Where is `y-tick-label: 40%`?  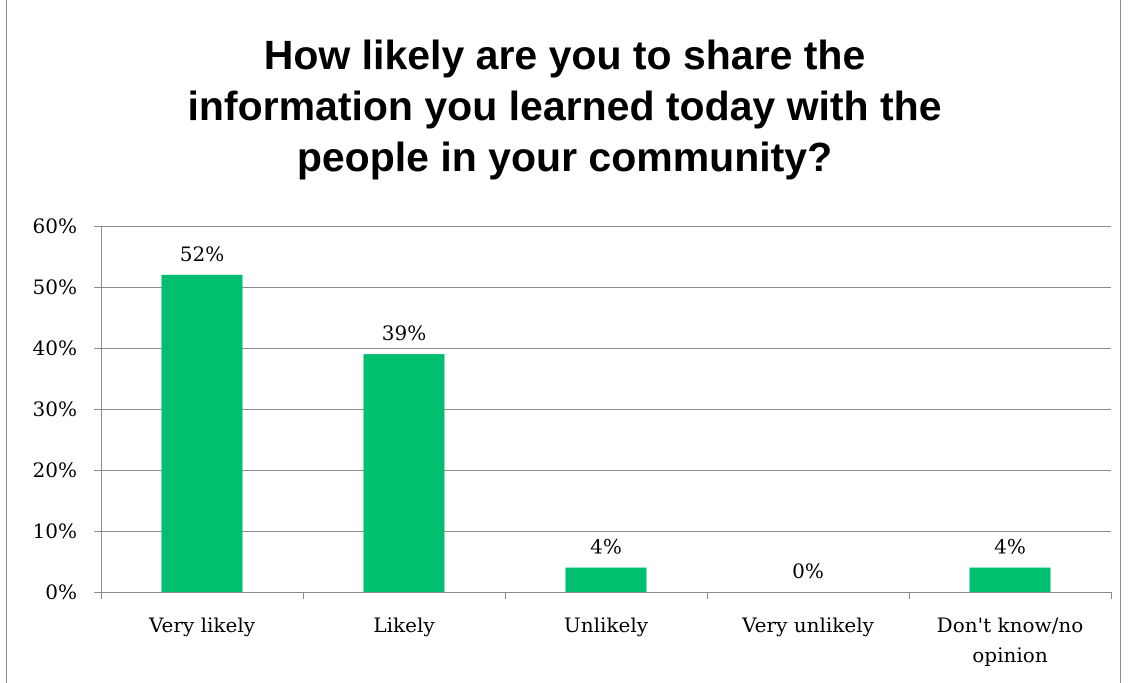 y-tick-label: 40% is located at coordinates (55, 348).